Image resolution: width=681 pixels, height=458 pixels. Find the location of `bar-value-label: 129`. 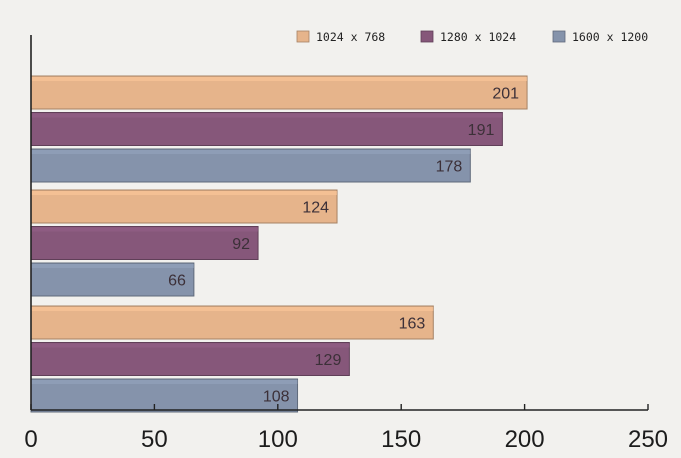

bar-value-label: 129 is located at coordinates (328, 360).